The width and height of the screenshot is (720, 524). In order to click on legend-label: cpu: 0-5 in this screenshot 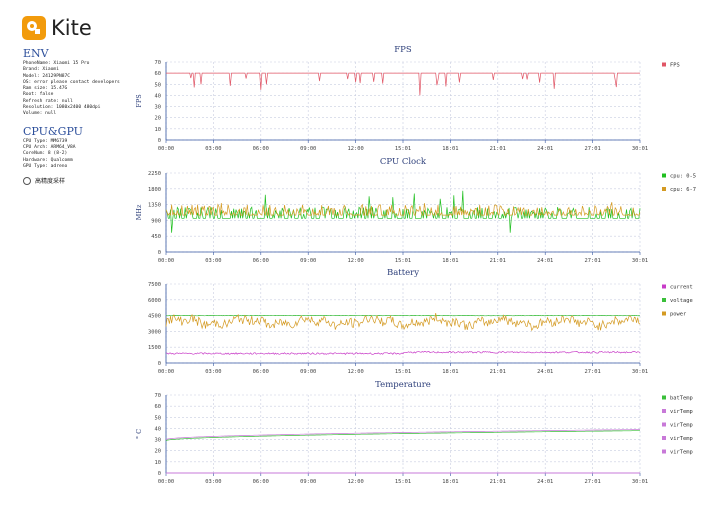, I will do `click(683, 177)`.